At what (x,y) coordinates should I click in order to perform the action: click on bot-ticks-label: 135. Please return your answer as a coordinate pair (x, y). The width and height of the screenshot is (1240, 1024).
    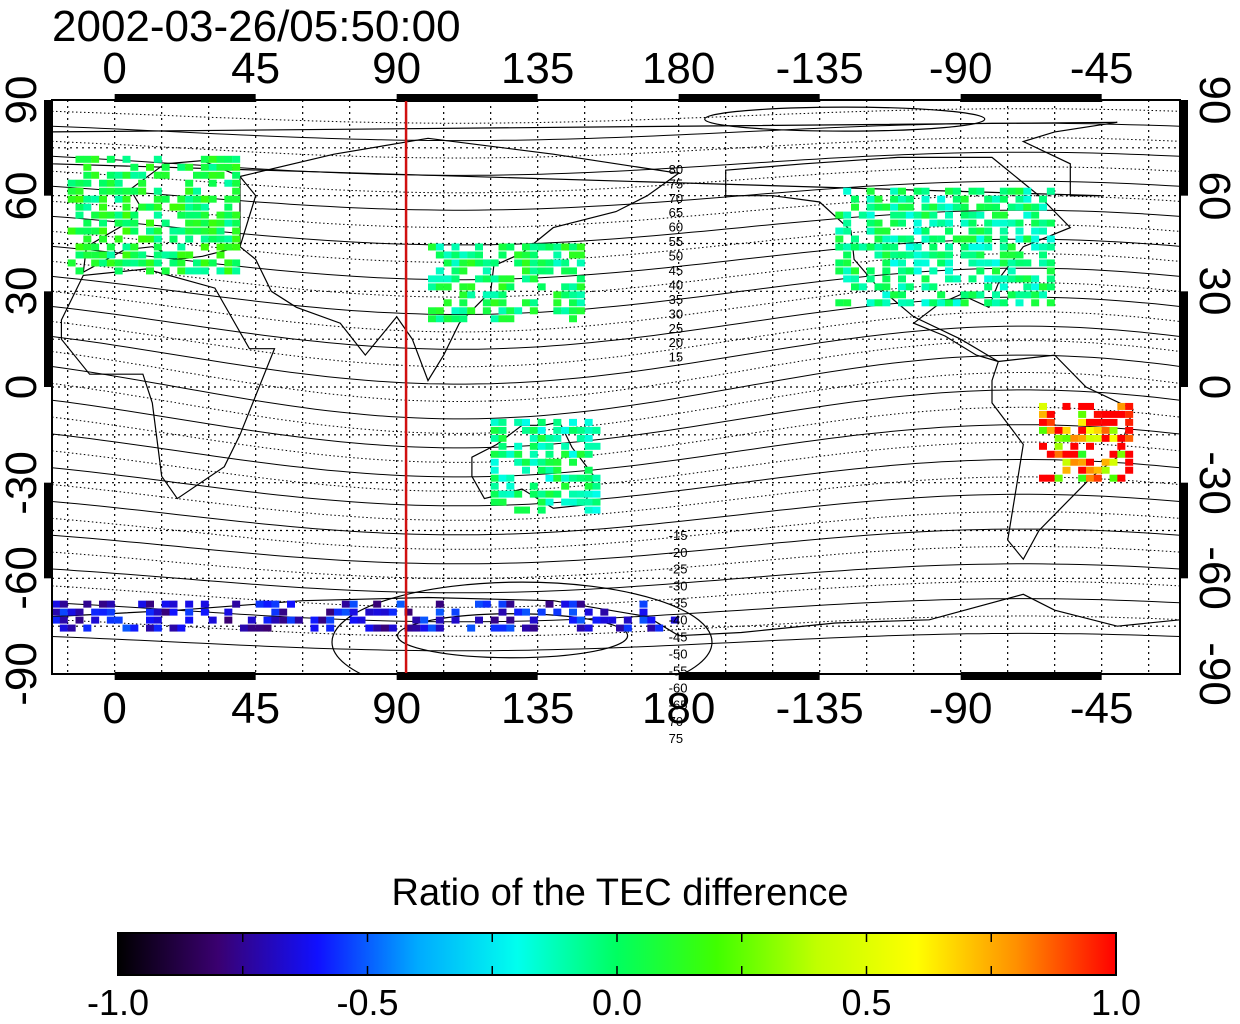
    Looking at the image, I should click on (537, 708).